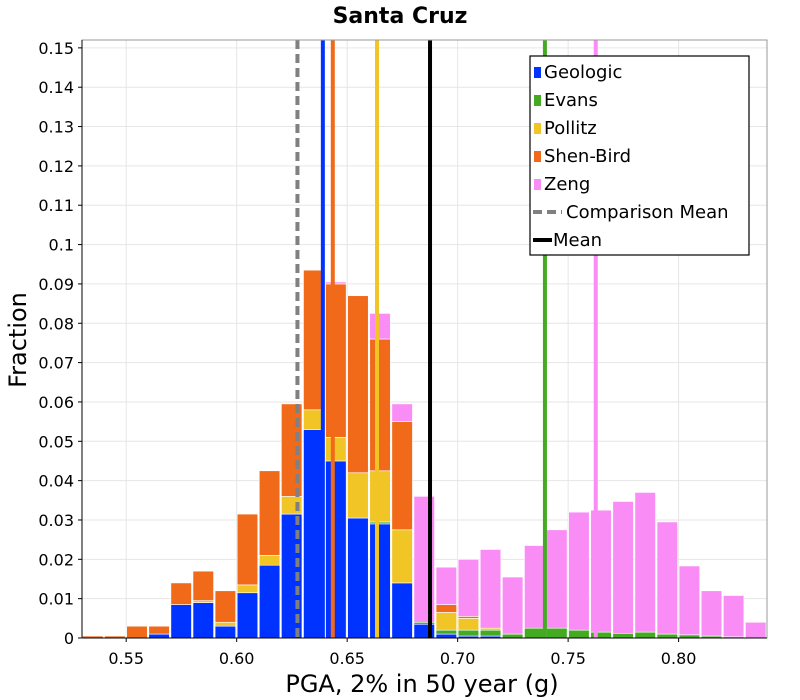 Image resolution: width=800 pixels, height=700 pixels. I want to click on y-tick-label: 0.01, so click(56, 599).